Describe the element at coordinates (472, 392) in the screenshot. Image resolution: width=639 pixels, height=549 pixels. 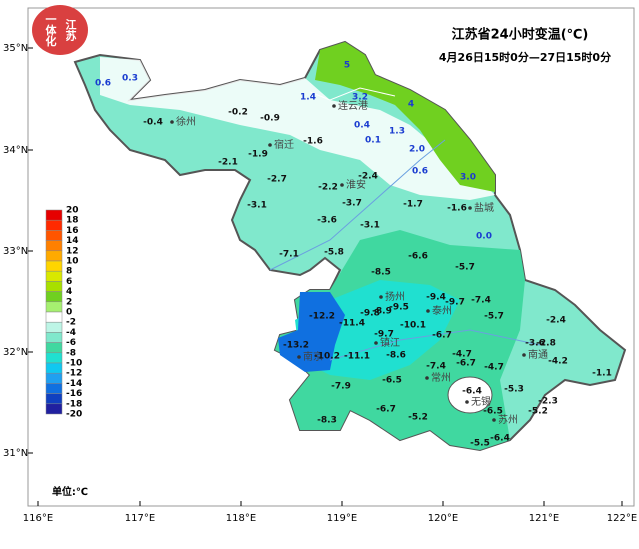
I see `station-value: -6.4` at that location.